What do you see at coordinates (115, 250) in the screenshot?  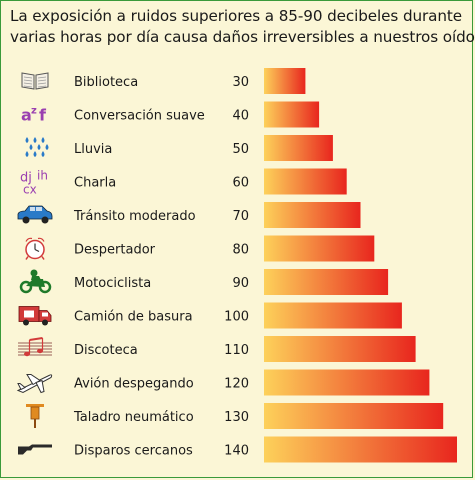 I see `category-label: Despertador` at bounding box center [115, 250].